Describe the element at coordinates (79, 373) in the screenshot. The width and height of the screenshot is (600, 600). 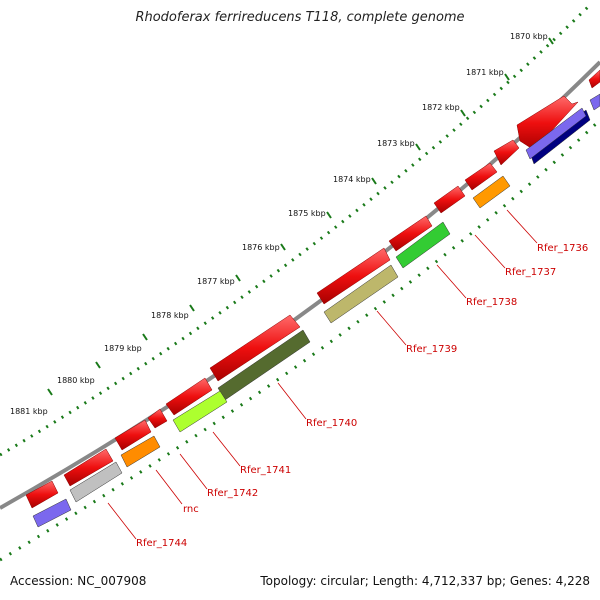
I see `scale-tick: 1880 kbp` at that location.